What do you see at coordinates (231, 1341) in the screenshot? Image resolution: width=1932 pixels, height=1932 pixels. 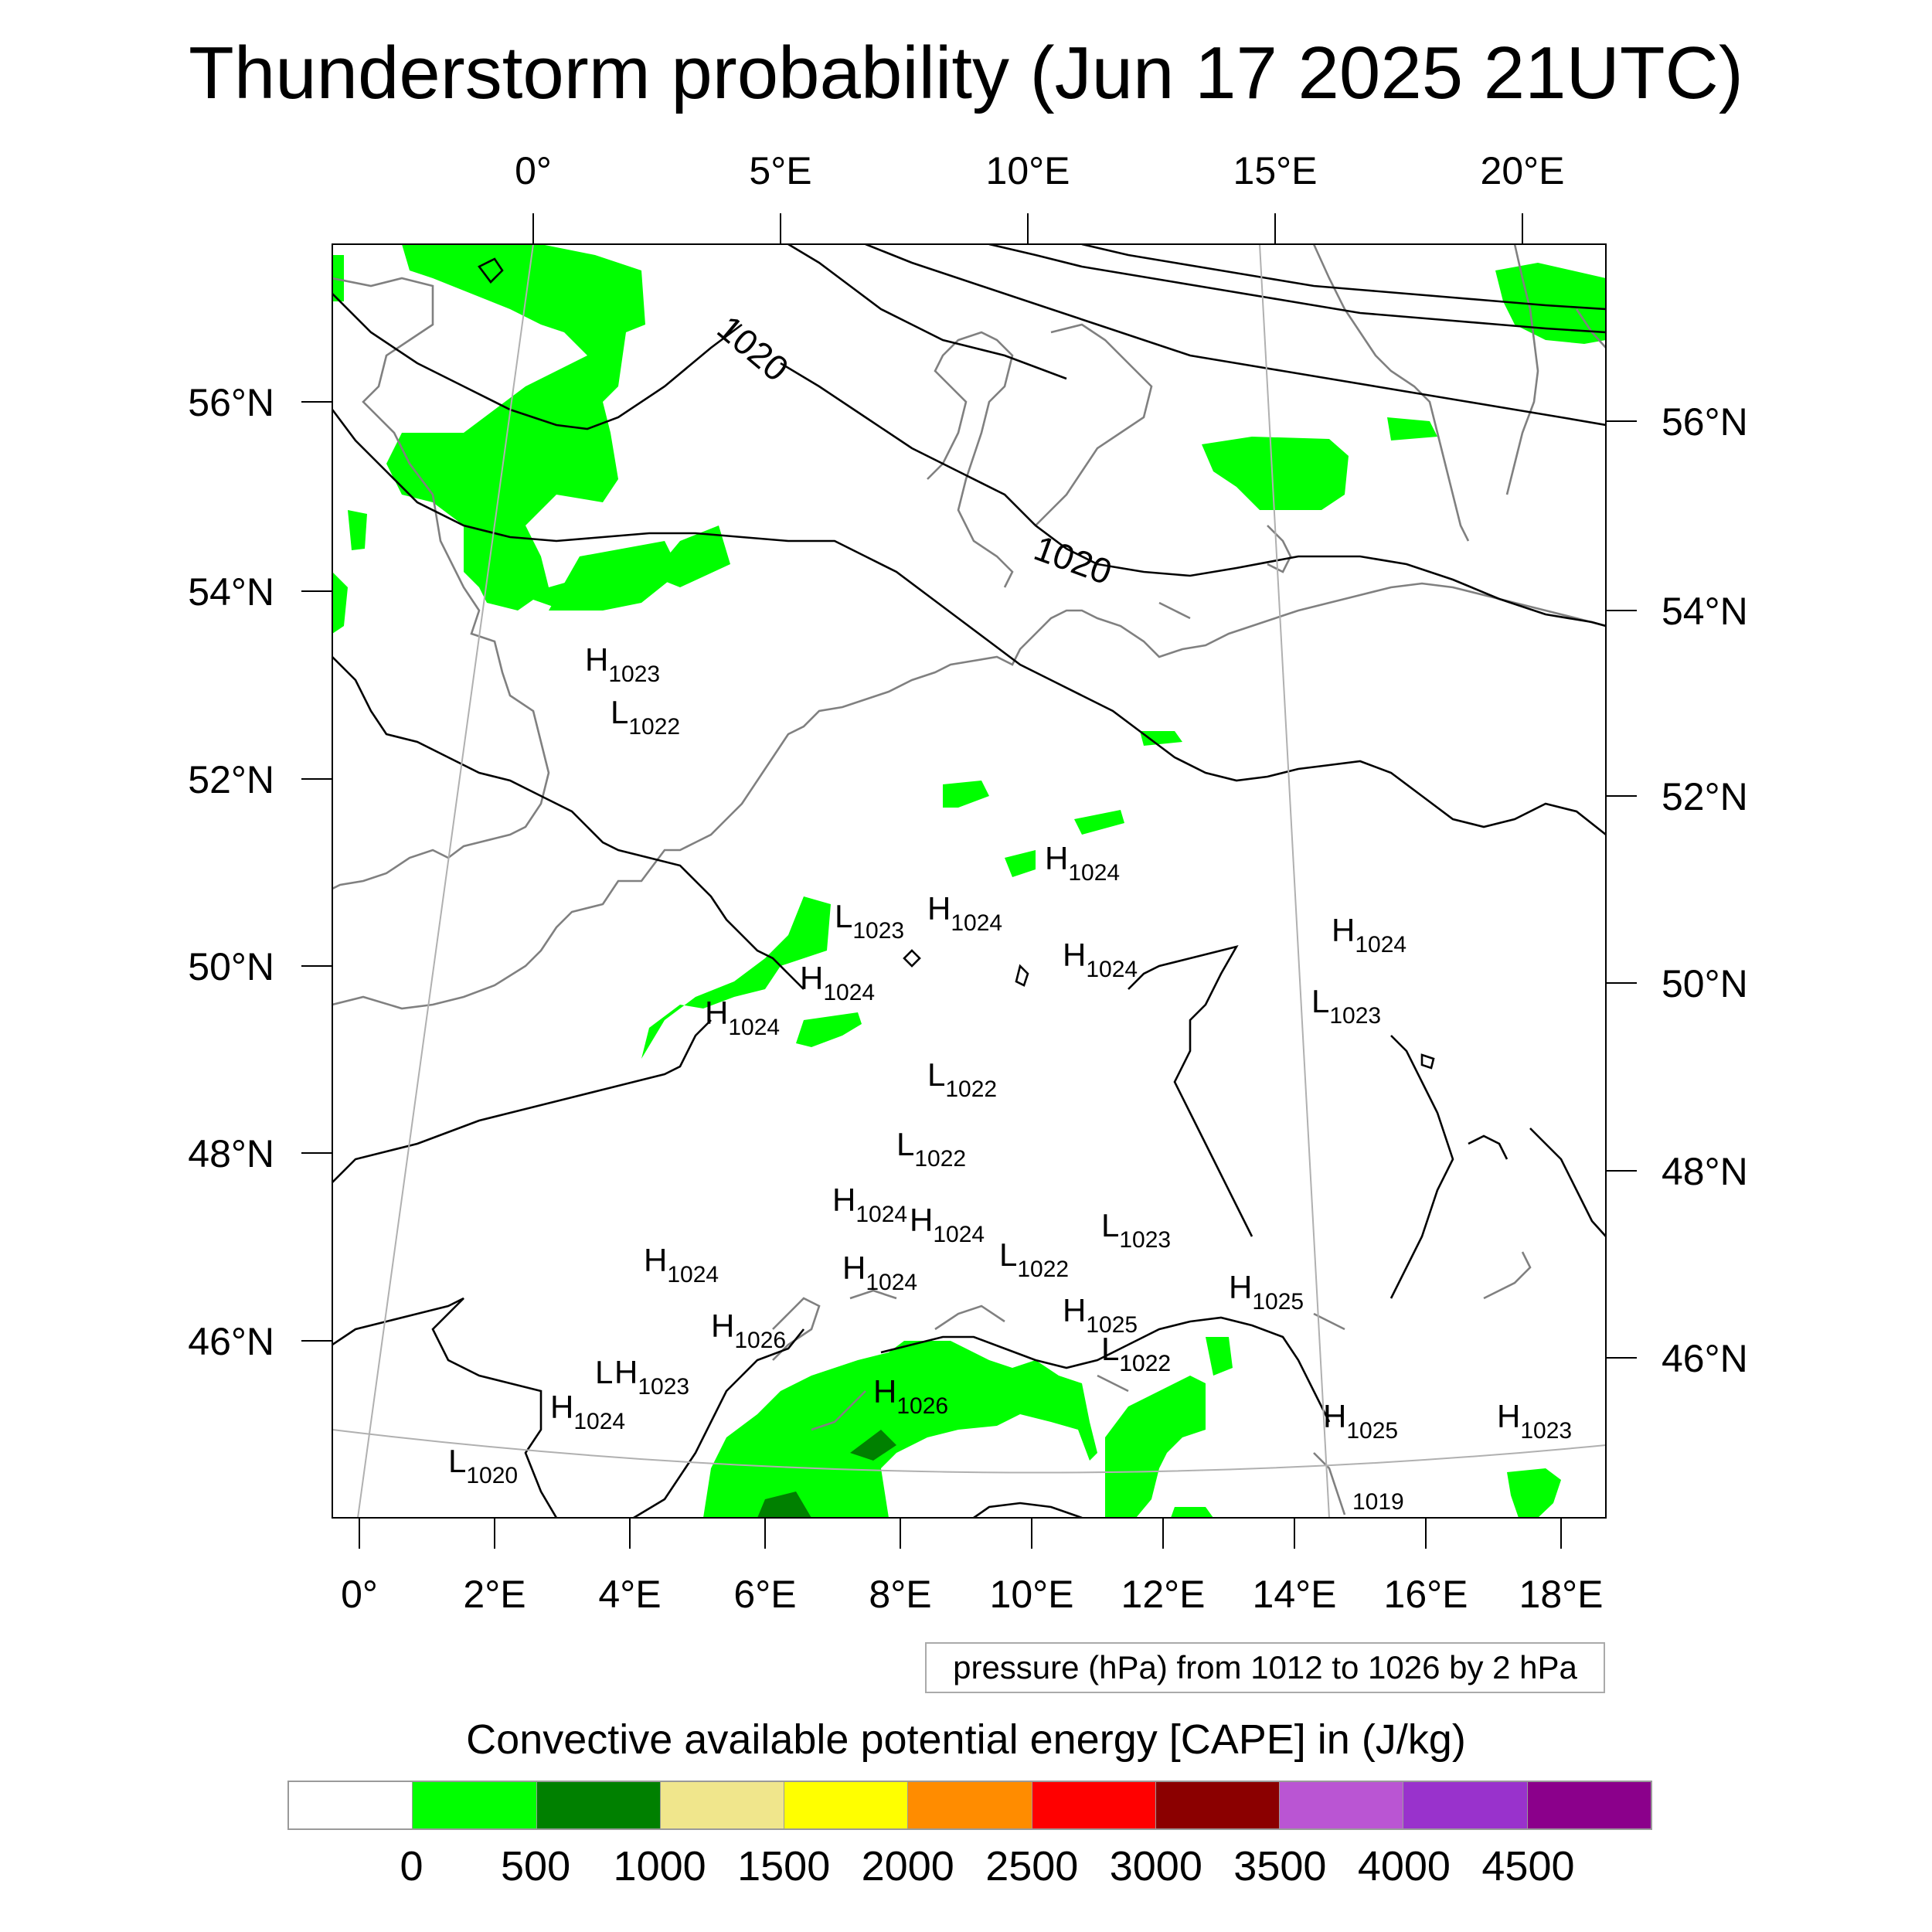 I see `left-lat-label: 46°N` at bounding box center [231, 1341].